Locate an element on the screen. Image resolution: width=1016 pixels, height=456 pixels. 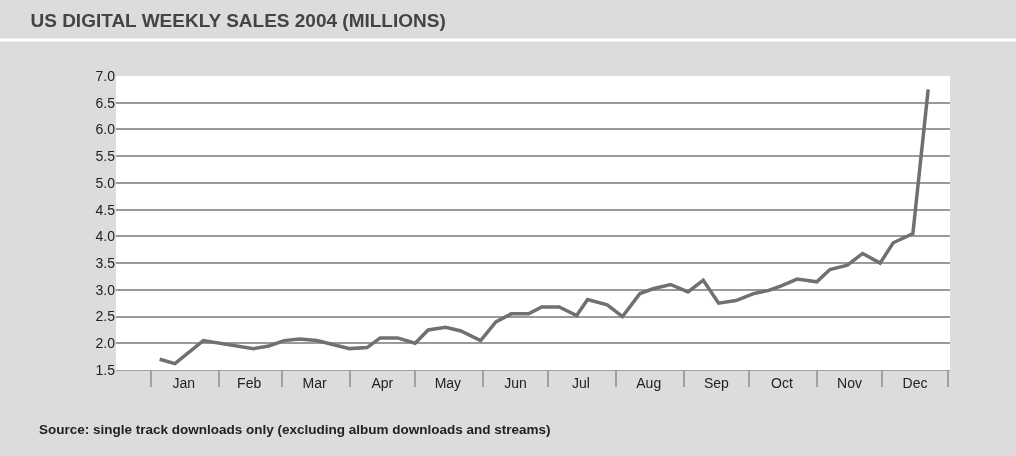
x-tick-label: Jan is located at coordinates (183, 382).